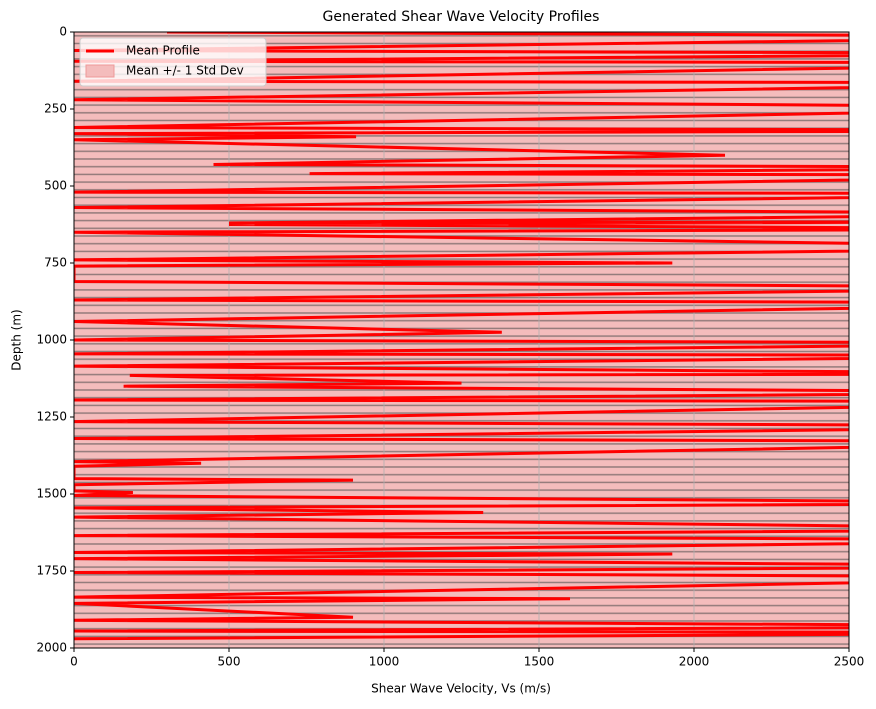 The width and height of the screenshot is (876, 709). Describe the element at coordinates (55, 263) in the screenshot. I see `y-tick-label: 750` at that location.